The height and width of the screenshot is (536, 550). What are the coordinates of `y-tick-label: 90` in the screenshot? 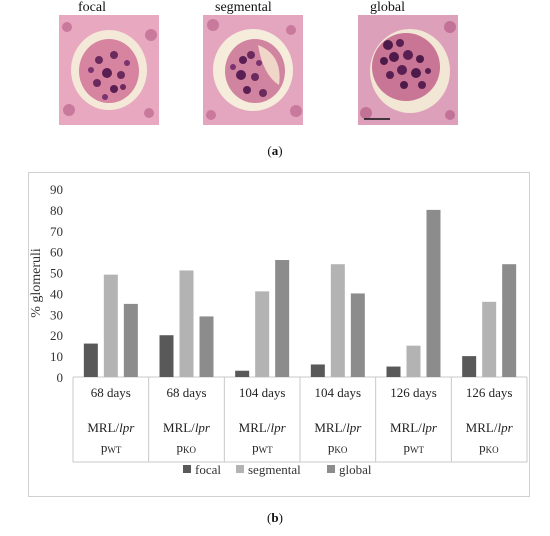 It's located at (56, 189).